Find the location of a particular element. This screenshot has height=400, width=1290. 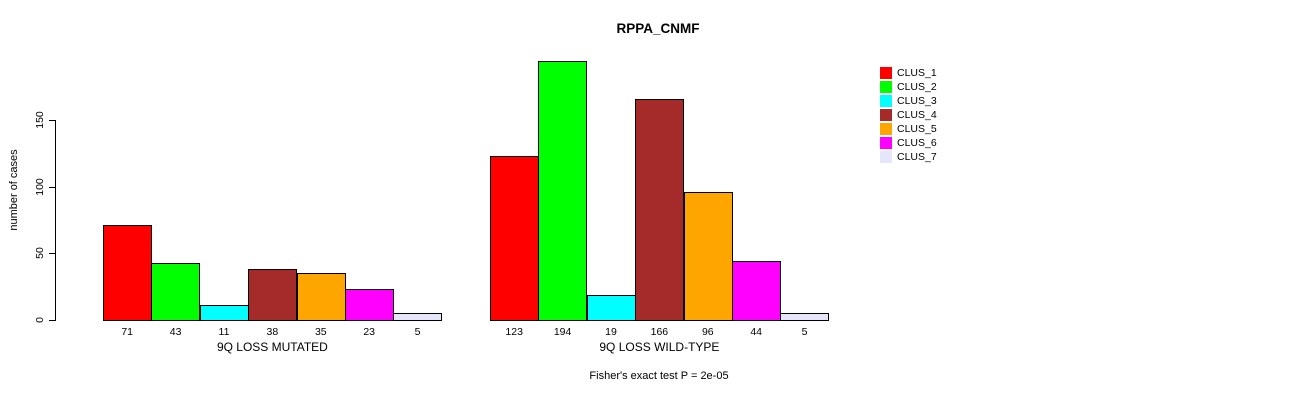

bar-clus_6-group1 is located at coordinates (756, 291).